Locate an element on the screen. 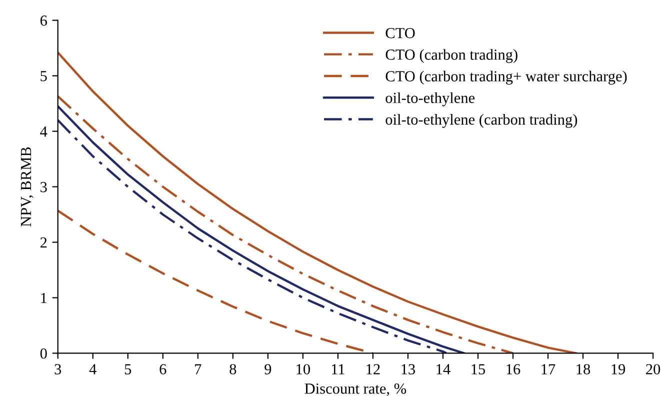  x-tick-label: 6 is located at coordinates (163, 369).